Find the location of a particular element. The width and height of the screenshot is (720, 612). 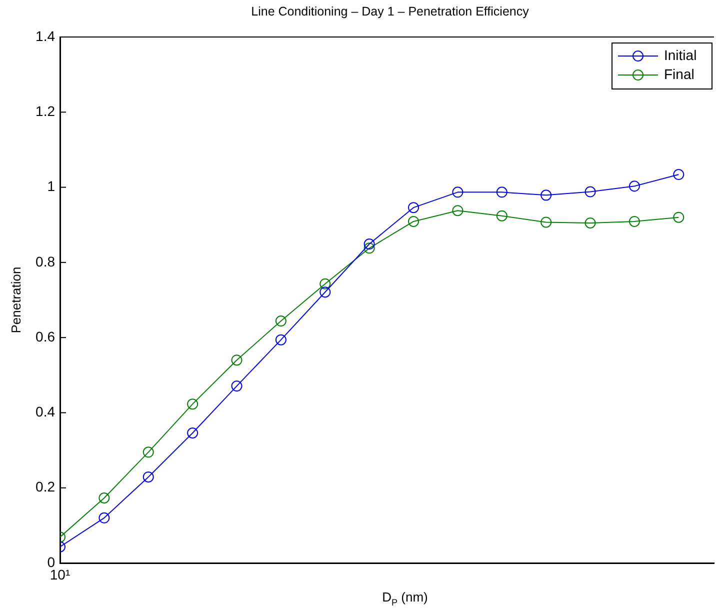

y-axis-title: Penetration is located at coordinates (16, 300).